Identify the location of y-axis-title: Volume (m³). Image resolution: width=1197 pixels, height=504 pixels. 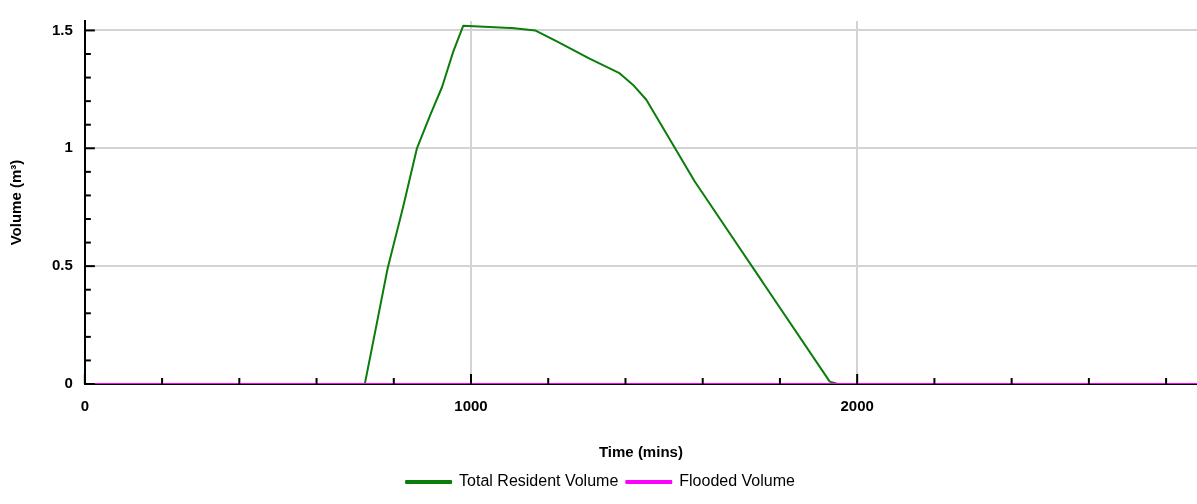
(16, 202).